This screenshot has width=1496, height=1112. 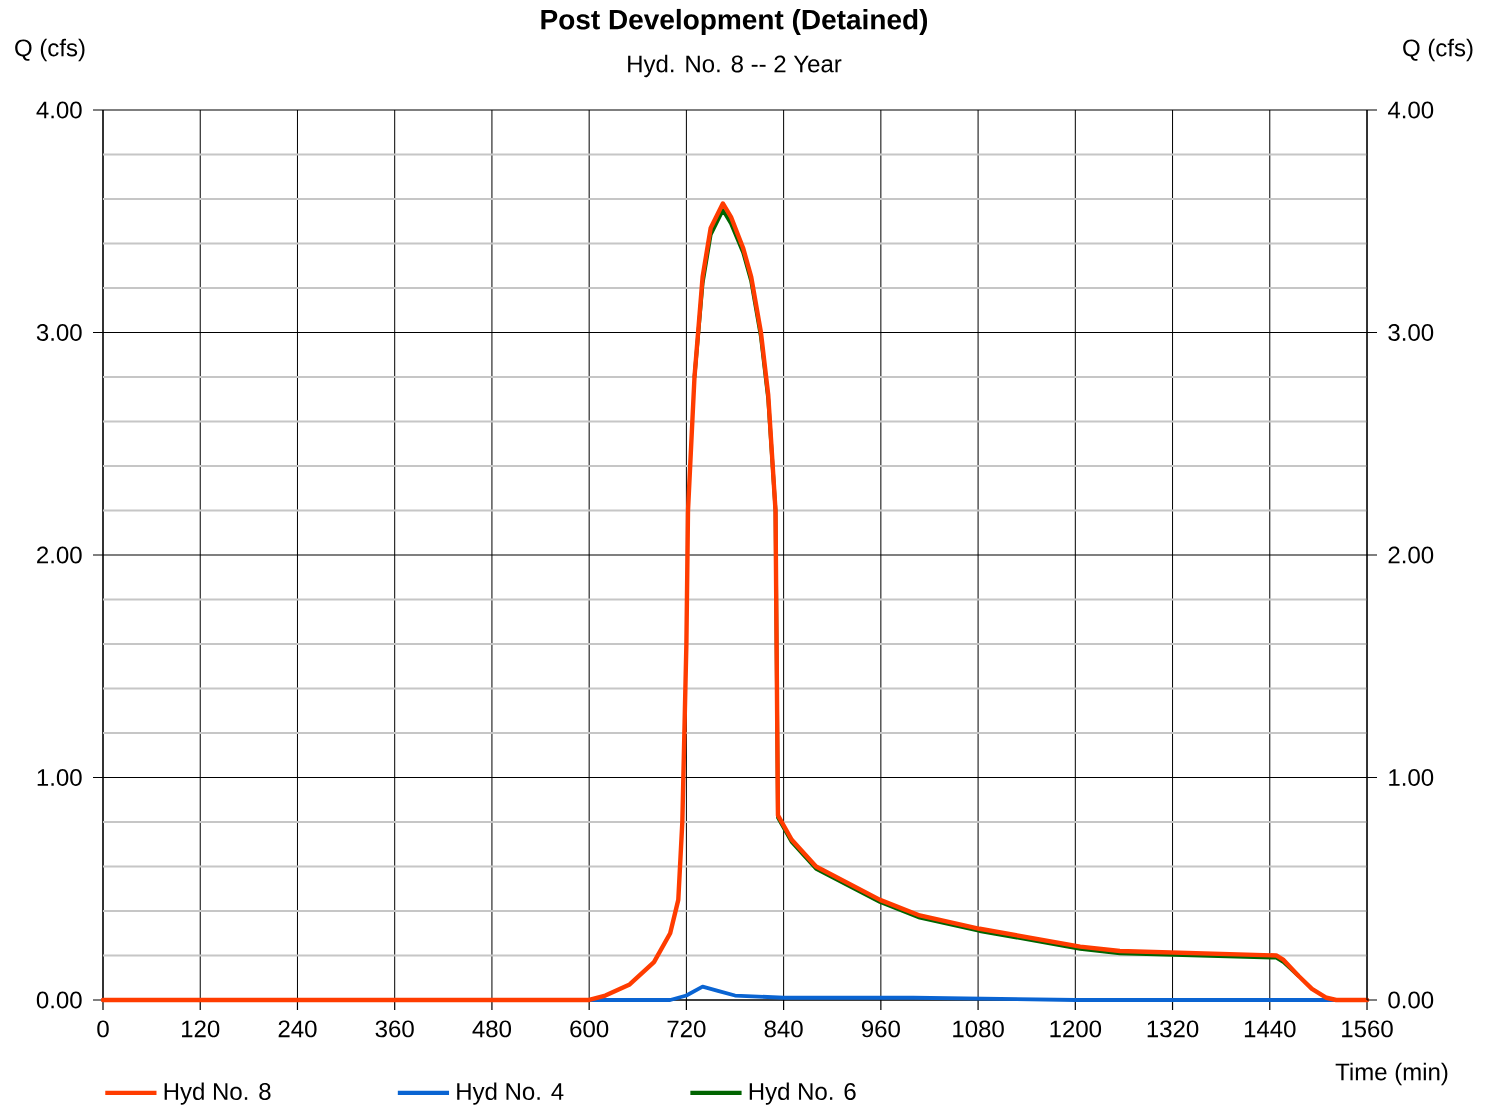 What do you see at coordinates (492, 1029) in the screenshot?
I see `x-tick-label: 480` at bounding box center [492, 1029].